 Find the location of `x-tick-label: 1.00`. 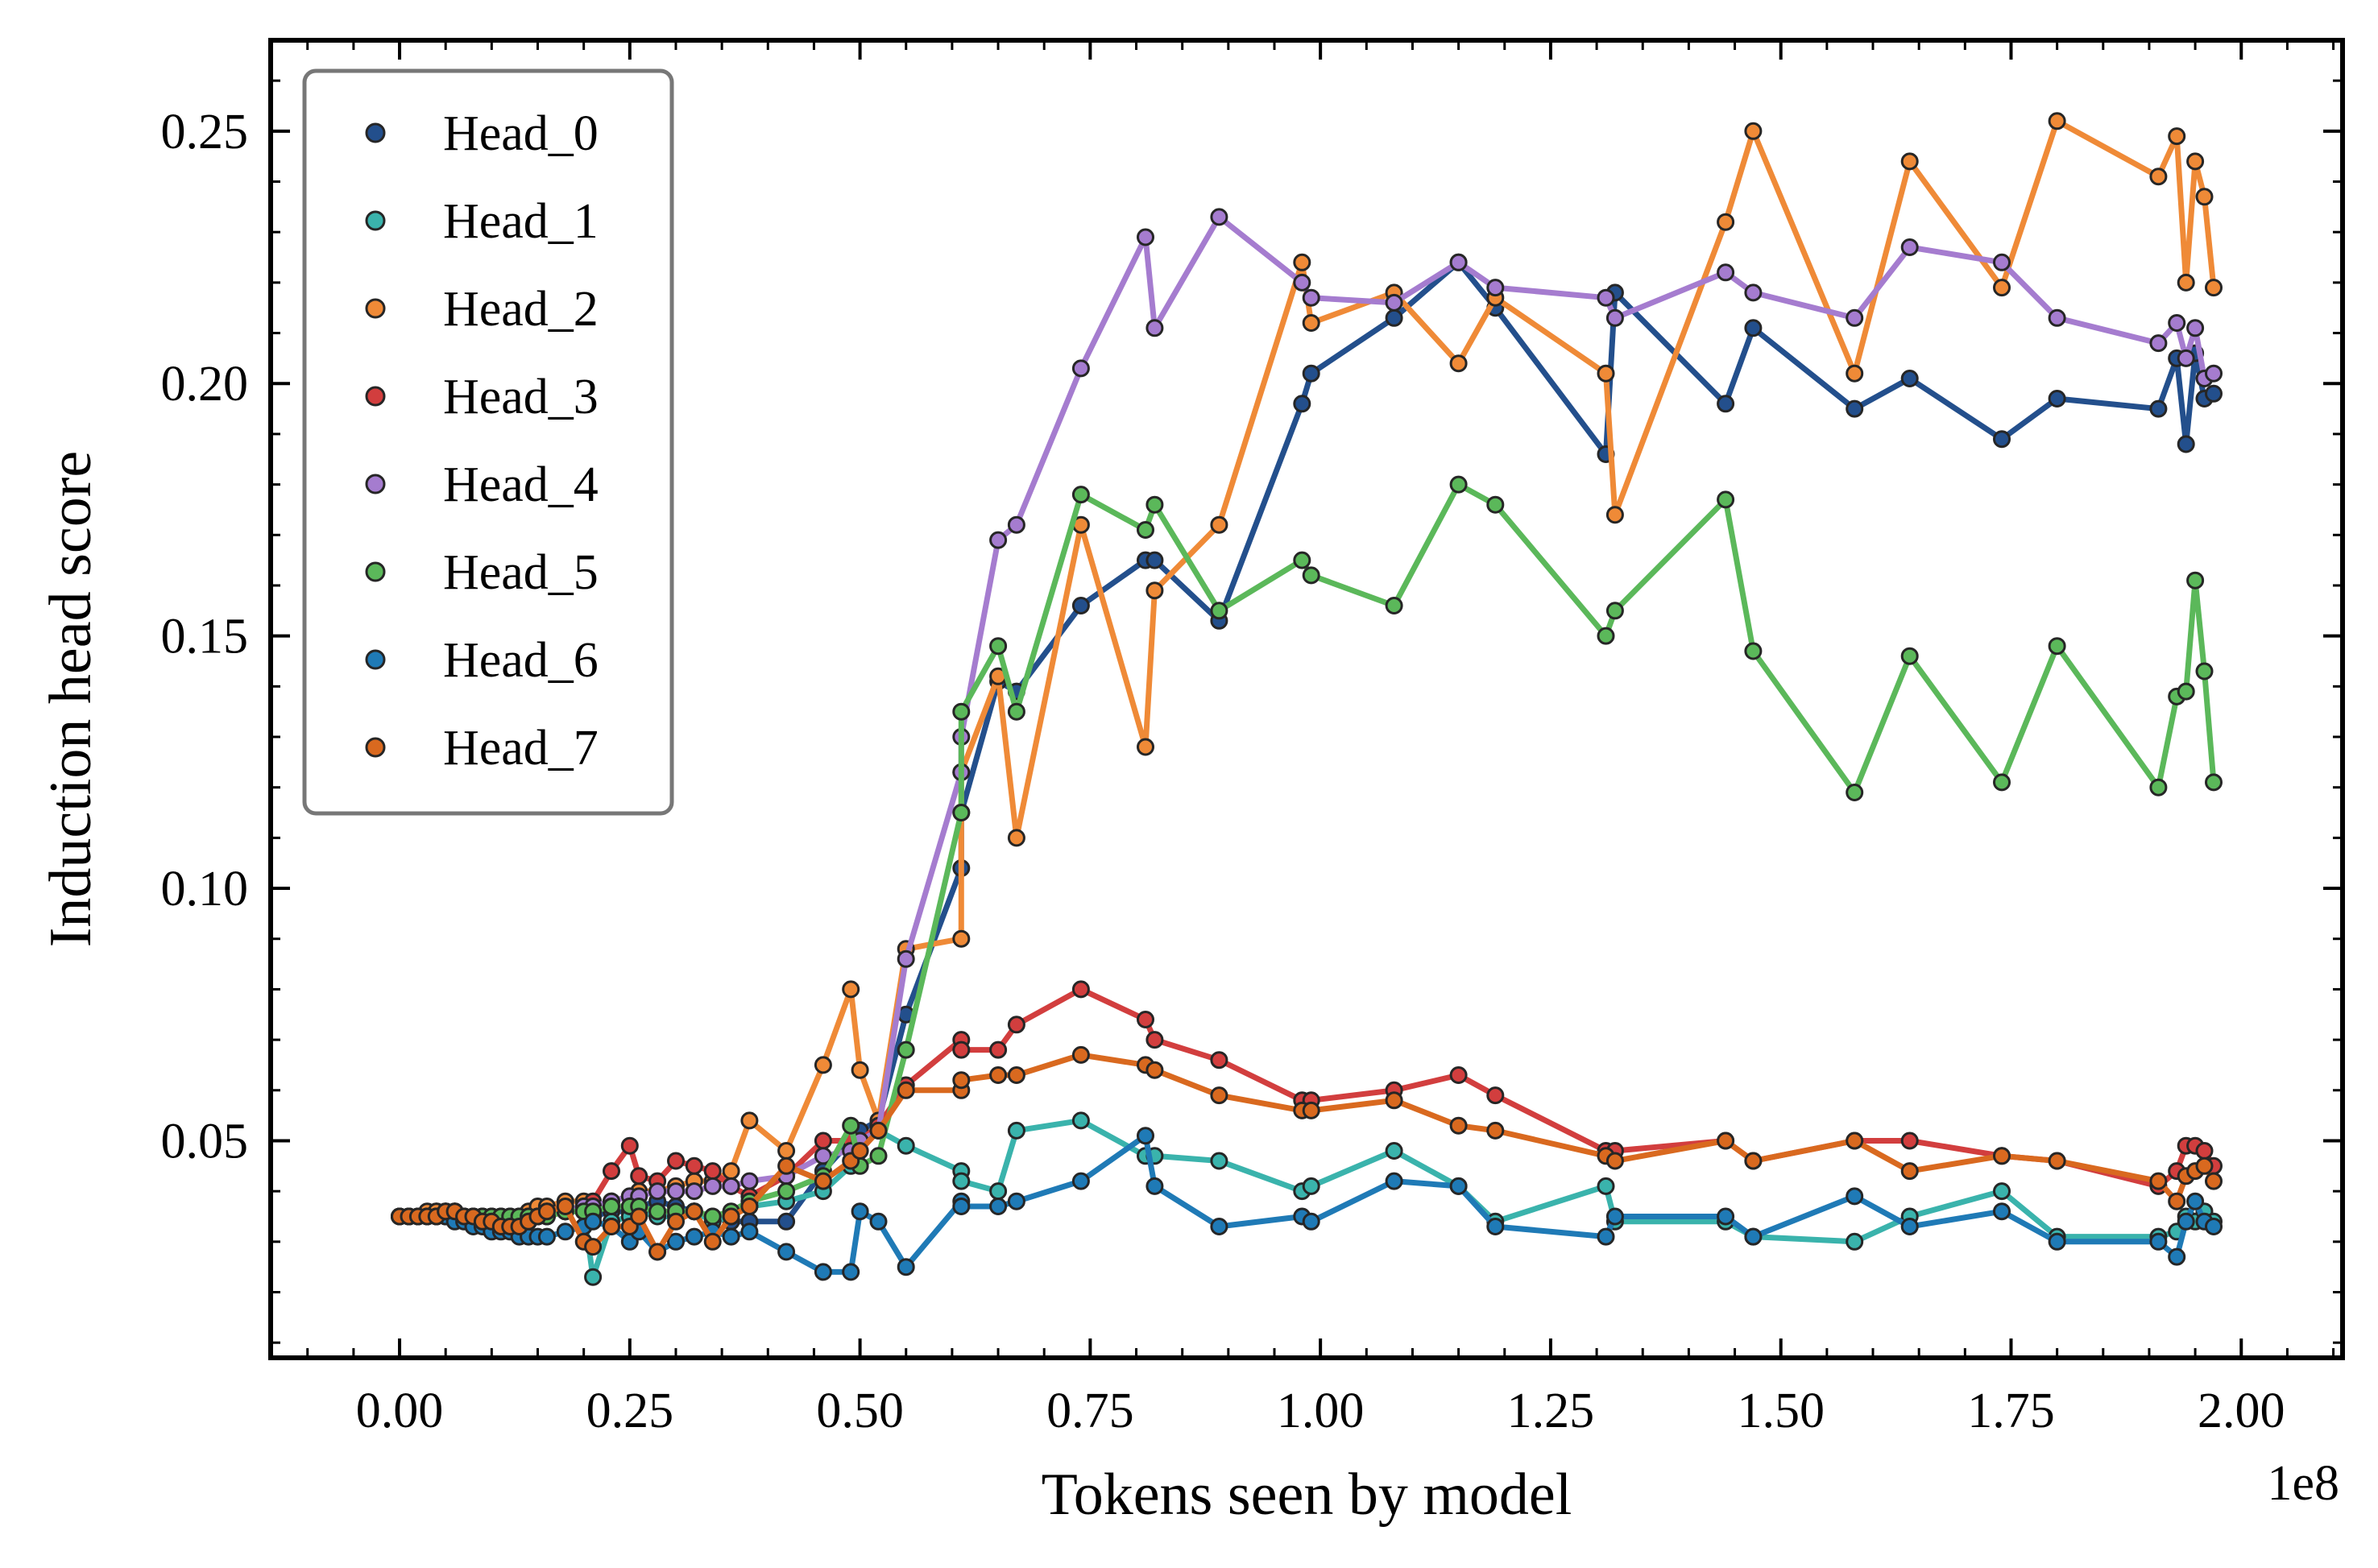

x-tick-label: 1.00 is located at coordinates (1321, 1411).